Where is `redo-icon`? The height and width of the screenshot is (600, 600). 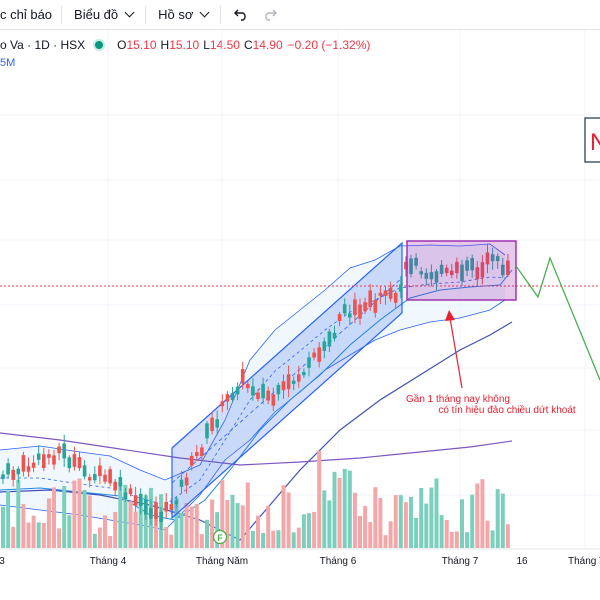
redo-icon is located at coordinates (271, 15).